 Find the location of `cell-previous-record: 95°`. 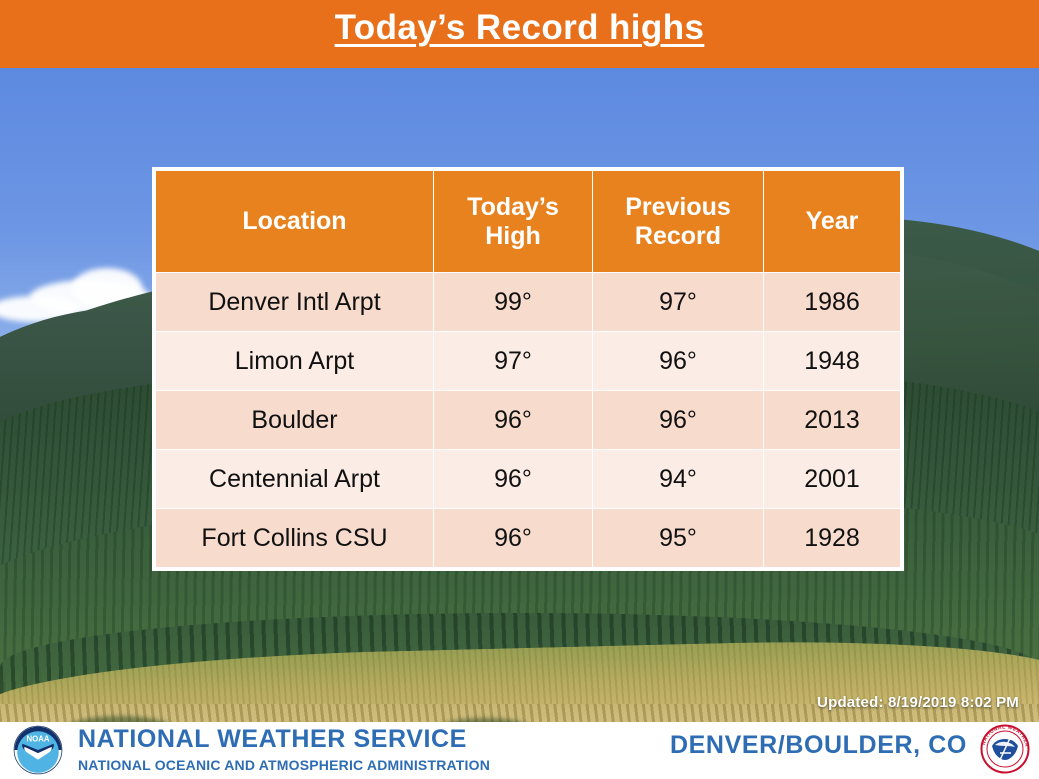

cell-previous-record: 95° is located at coordinates (678, 538).